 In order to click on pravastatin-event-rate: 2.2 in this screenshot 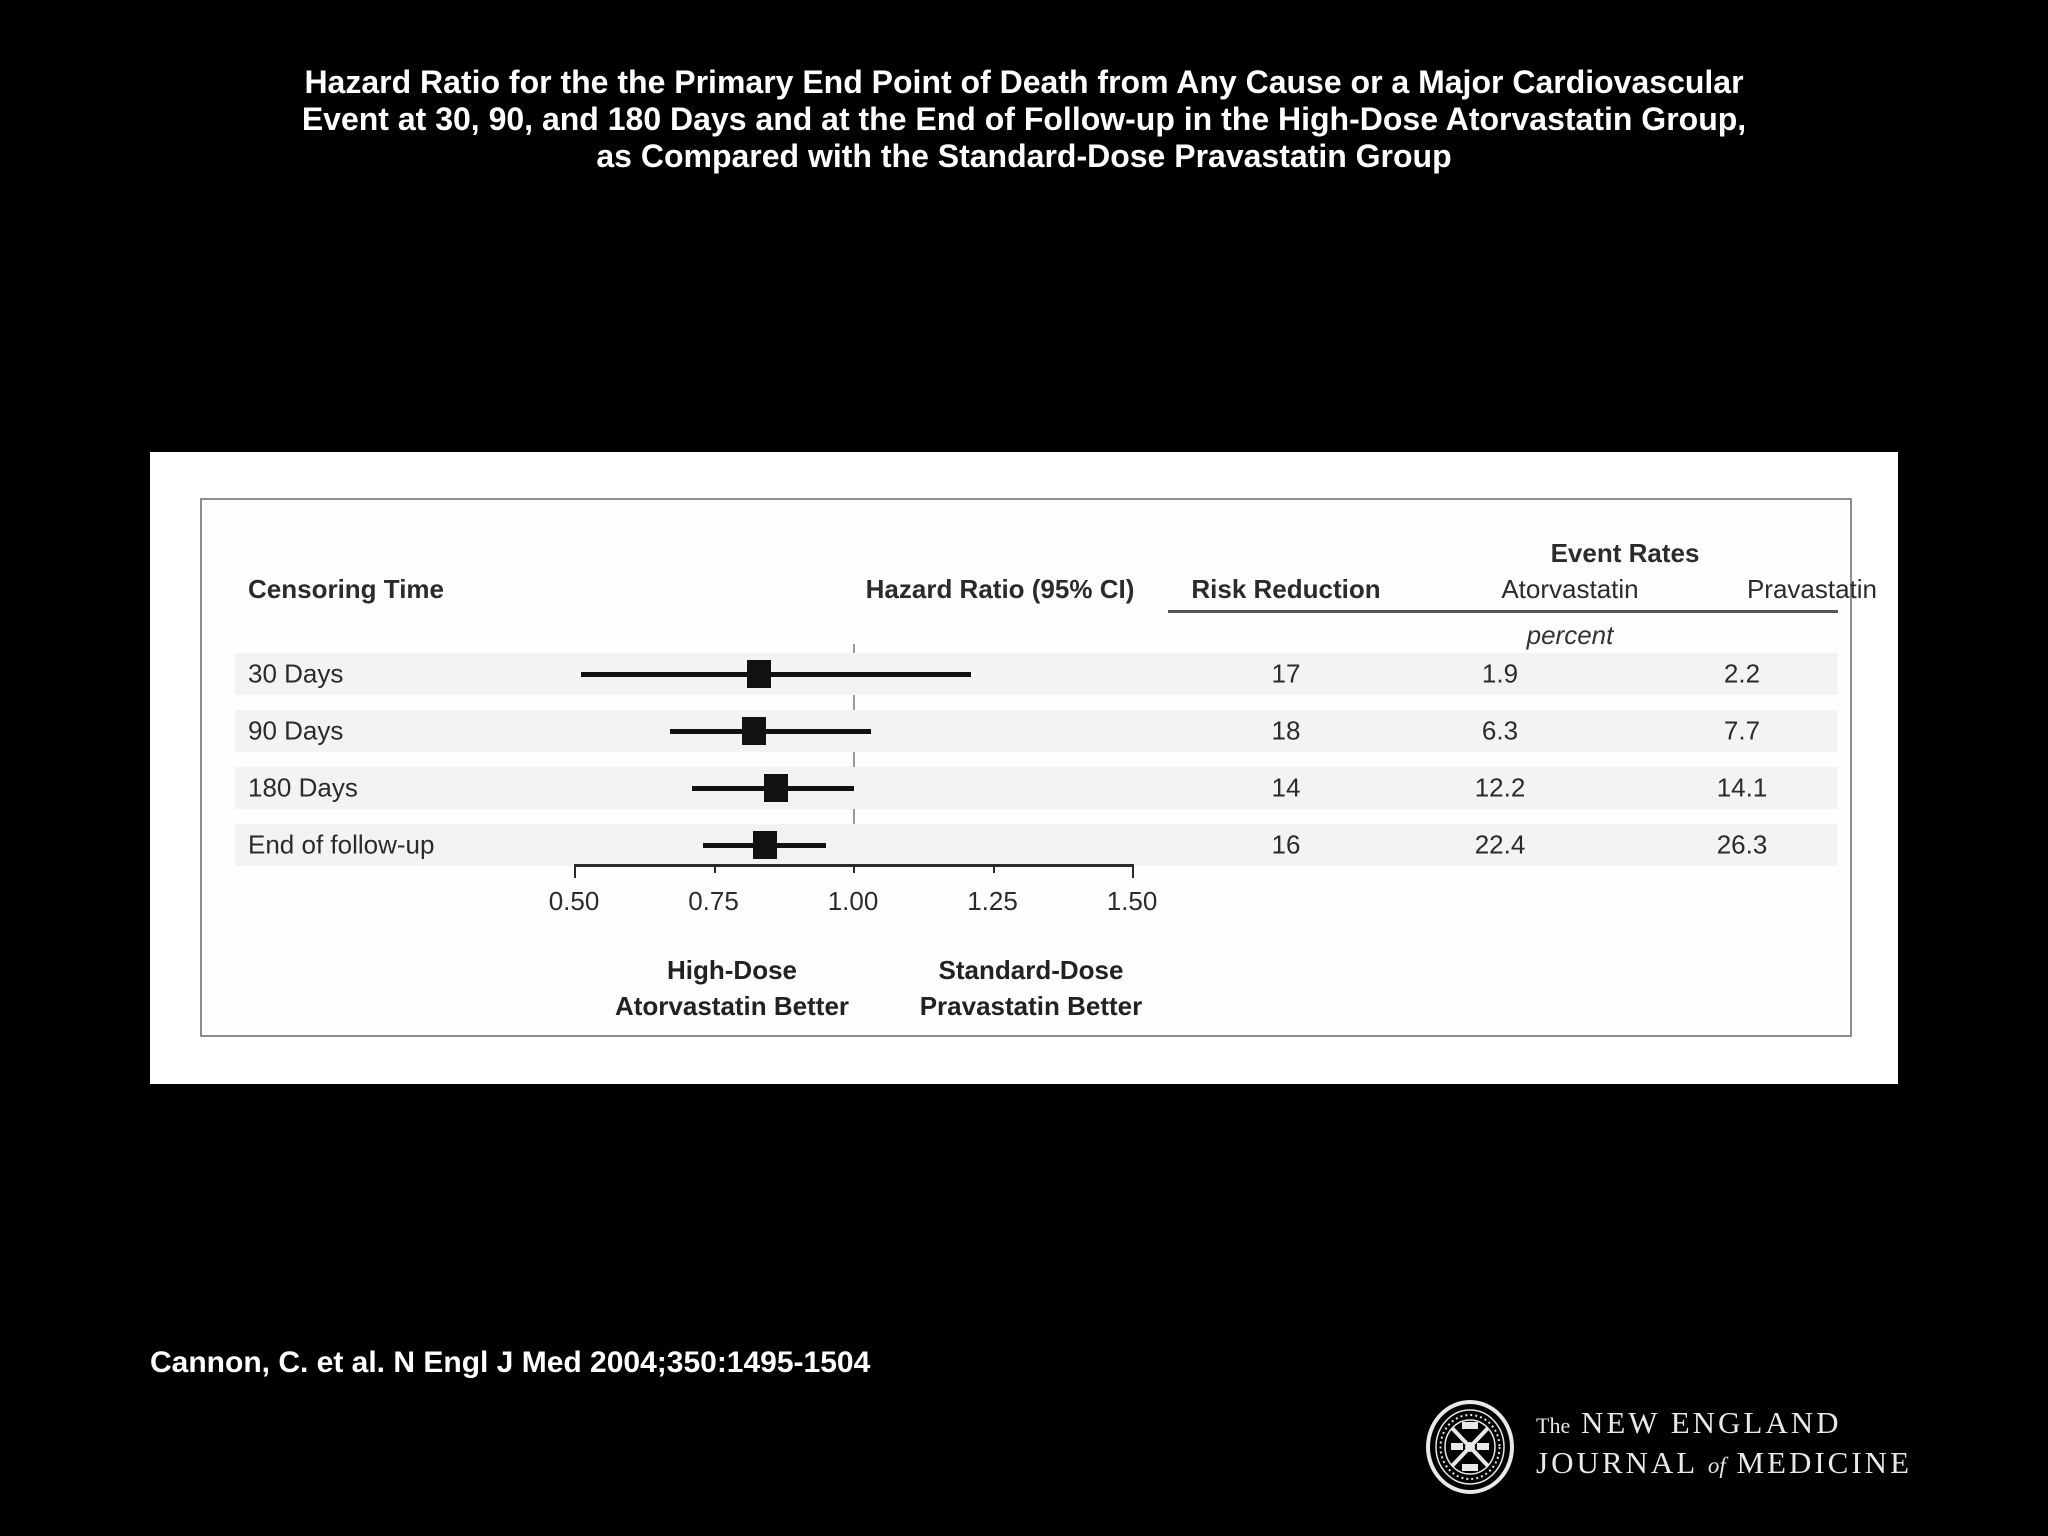, I will do `click(1742, 673)`.